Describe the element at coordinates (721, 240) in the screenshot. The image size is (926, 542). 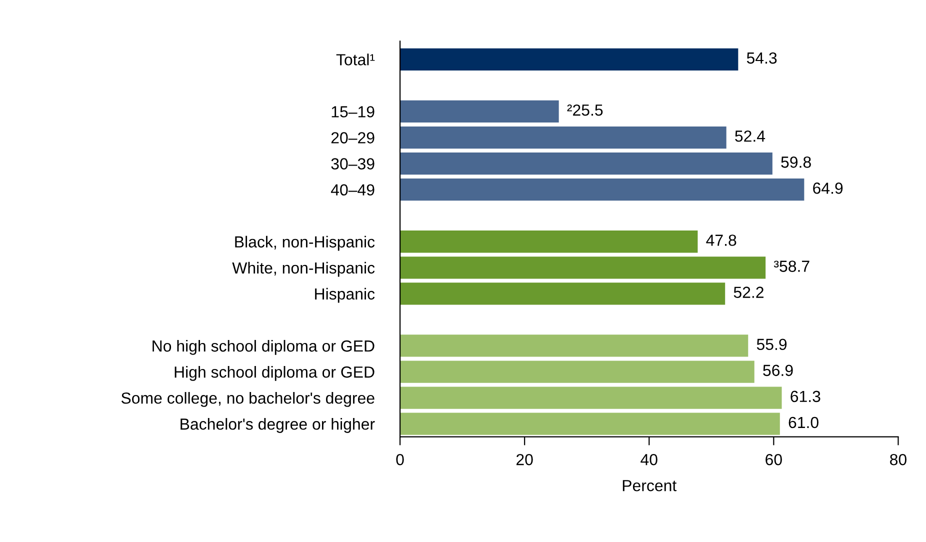
I see `data-label: 47.8` at that location.